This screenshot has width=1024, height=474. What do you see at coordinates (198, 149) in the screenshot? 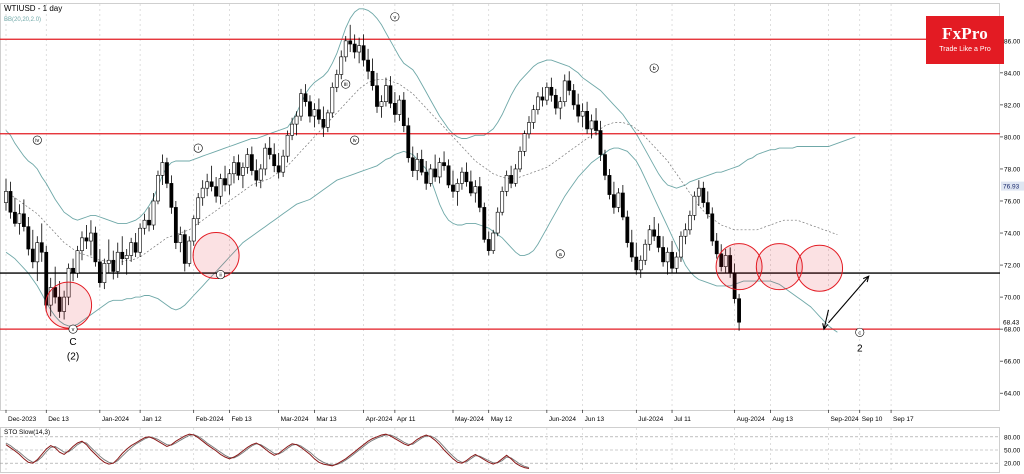
I see `wave-label: i` at bounding box center [198, 149].